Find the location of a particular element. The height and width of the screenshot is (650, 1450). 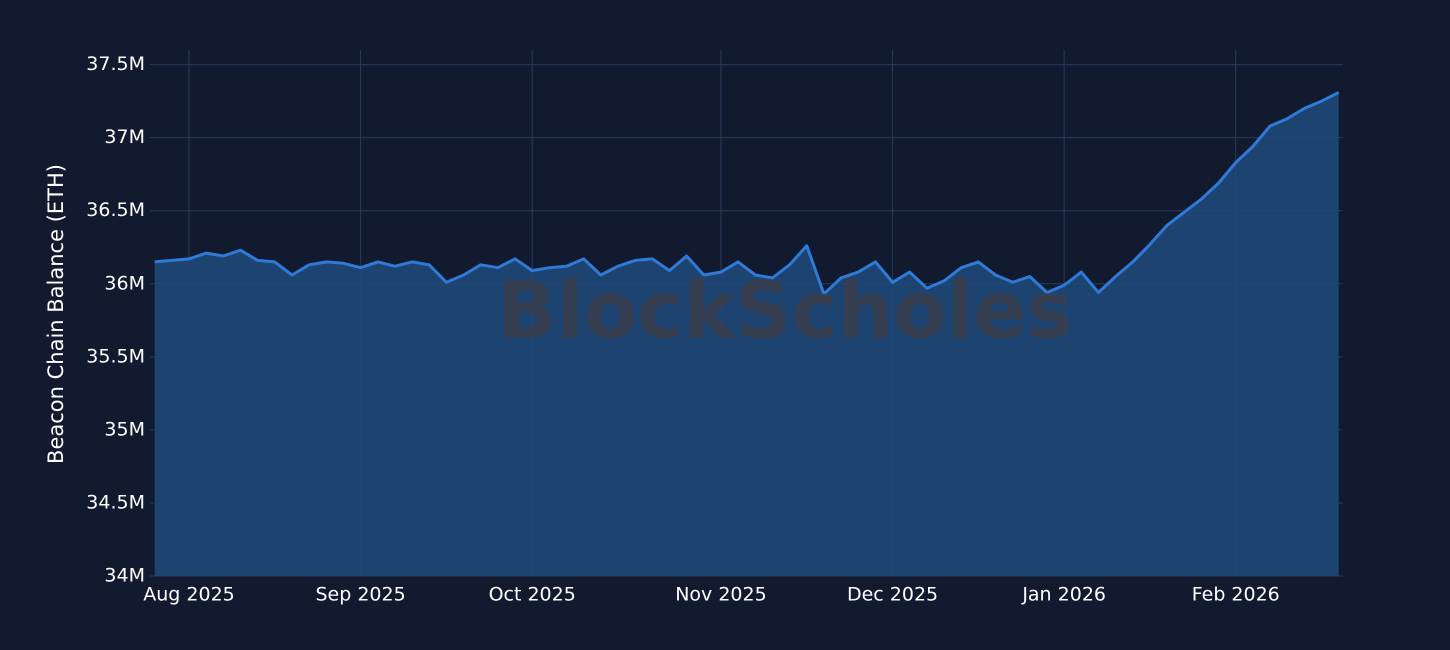

x-tick-label: Sep 2025 is located at coordinates (360, 595).